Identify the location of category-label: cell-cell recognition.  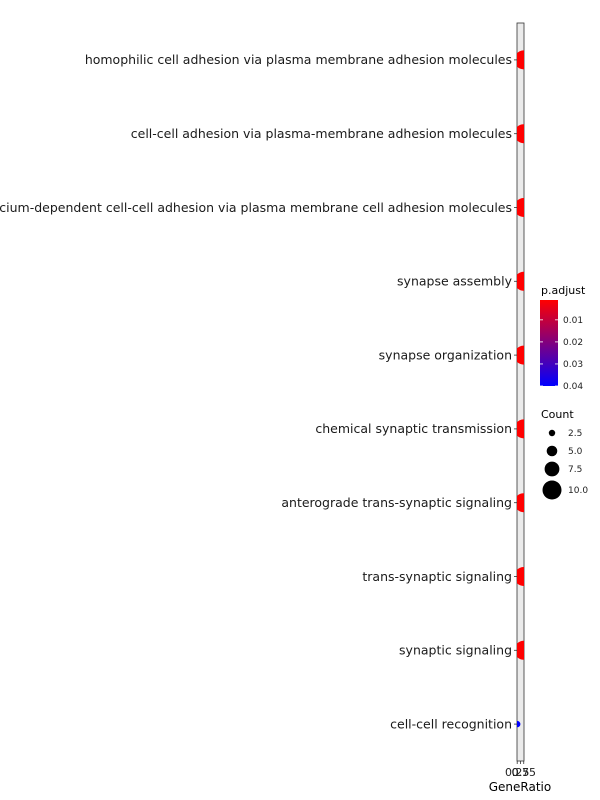
(451, 723).